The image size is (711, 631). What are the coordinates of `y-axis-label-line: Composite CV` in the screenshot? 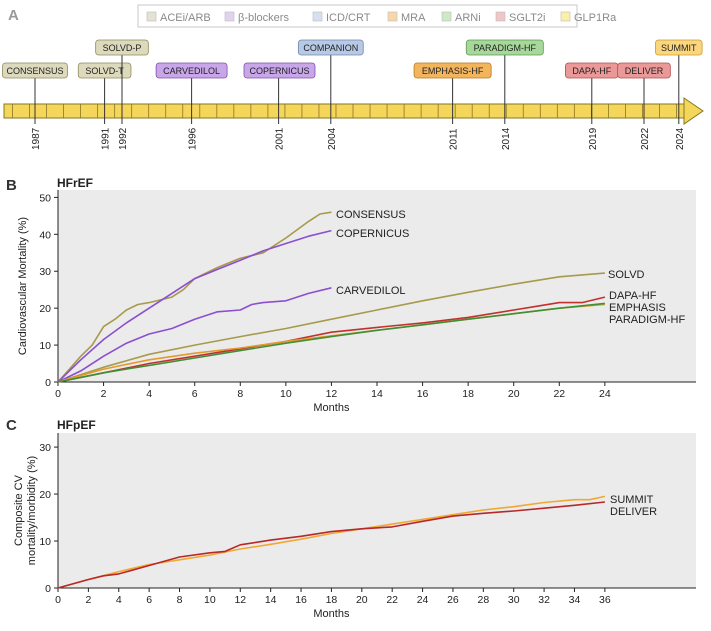 It's located at (19, 510).